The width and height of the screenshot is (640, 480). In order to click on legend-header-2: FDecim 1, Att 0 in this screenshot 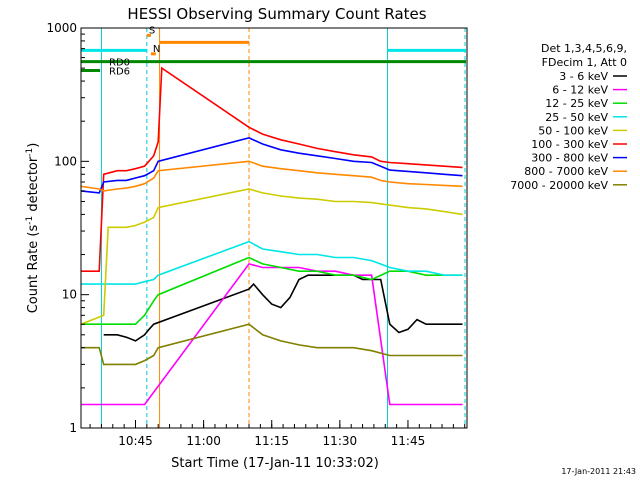, I will do `click(584, 62)`.